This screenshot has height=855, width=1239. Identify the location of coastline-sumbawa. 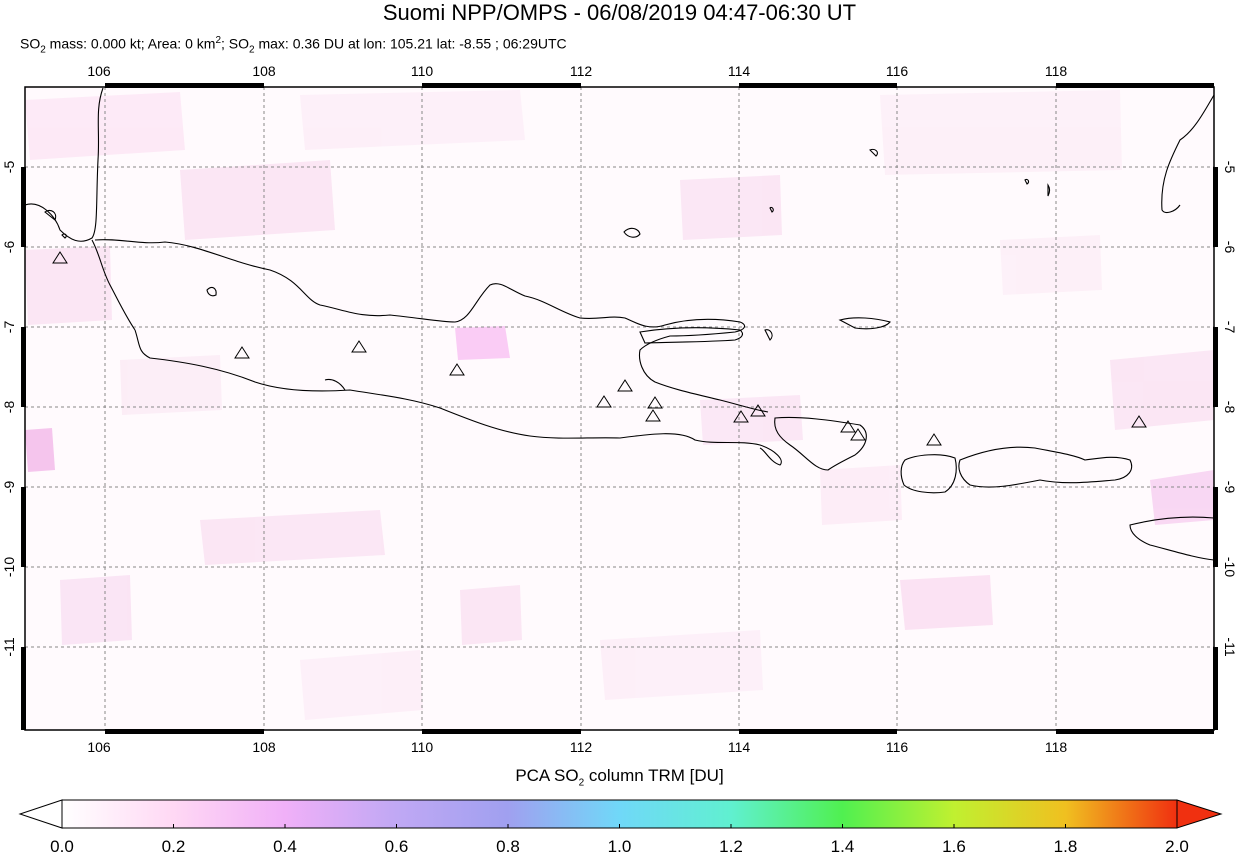
(1045, 467).